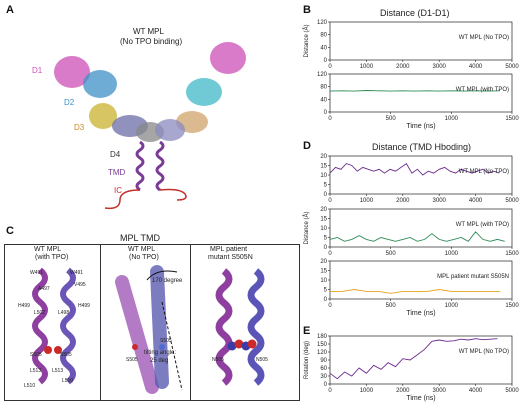 The width and height of the screenshot is (520, 405). I want to click on c2-helix-illustration, so click(149, 329).